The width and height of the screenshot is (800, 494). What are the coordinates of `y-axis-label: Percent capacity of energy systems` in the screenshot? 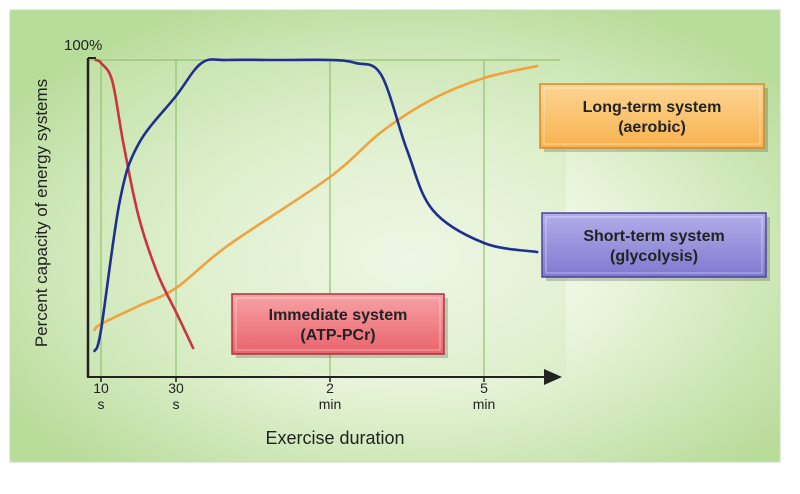 It's located at (41, 213).